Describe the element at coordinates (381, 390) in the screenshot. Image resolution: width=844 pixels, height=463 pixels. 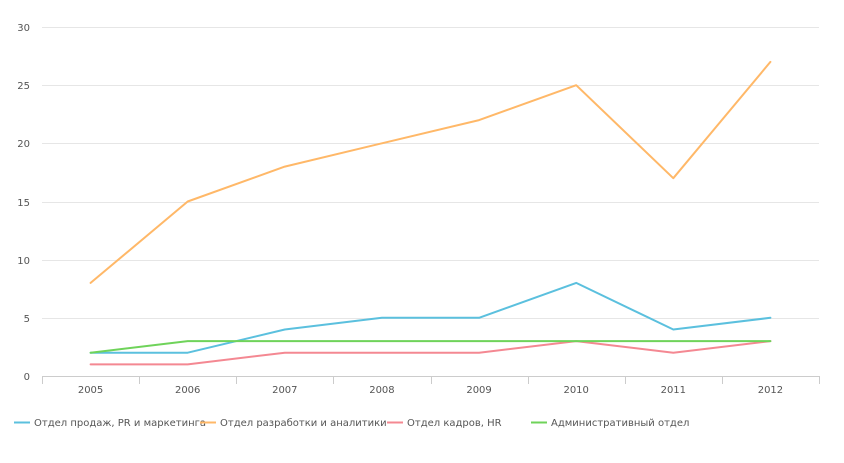
I see `x-tick-label: 2008` at that location.